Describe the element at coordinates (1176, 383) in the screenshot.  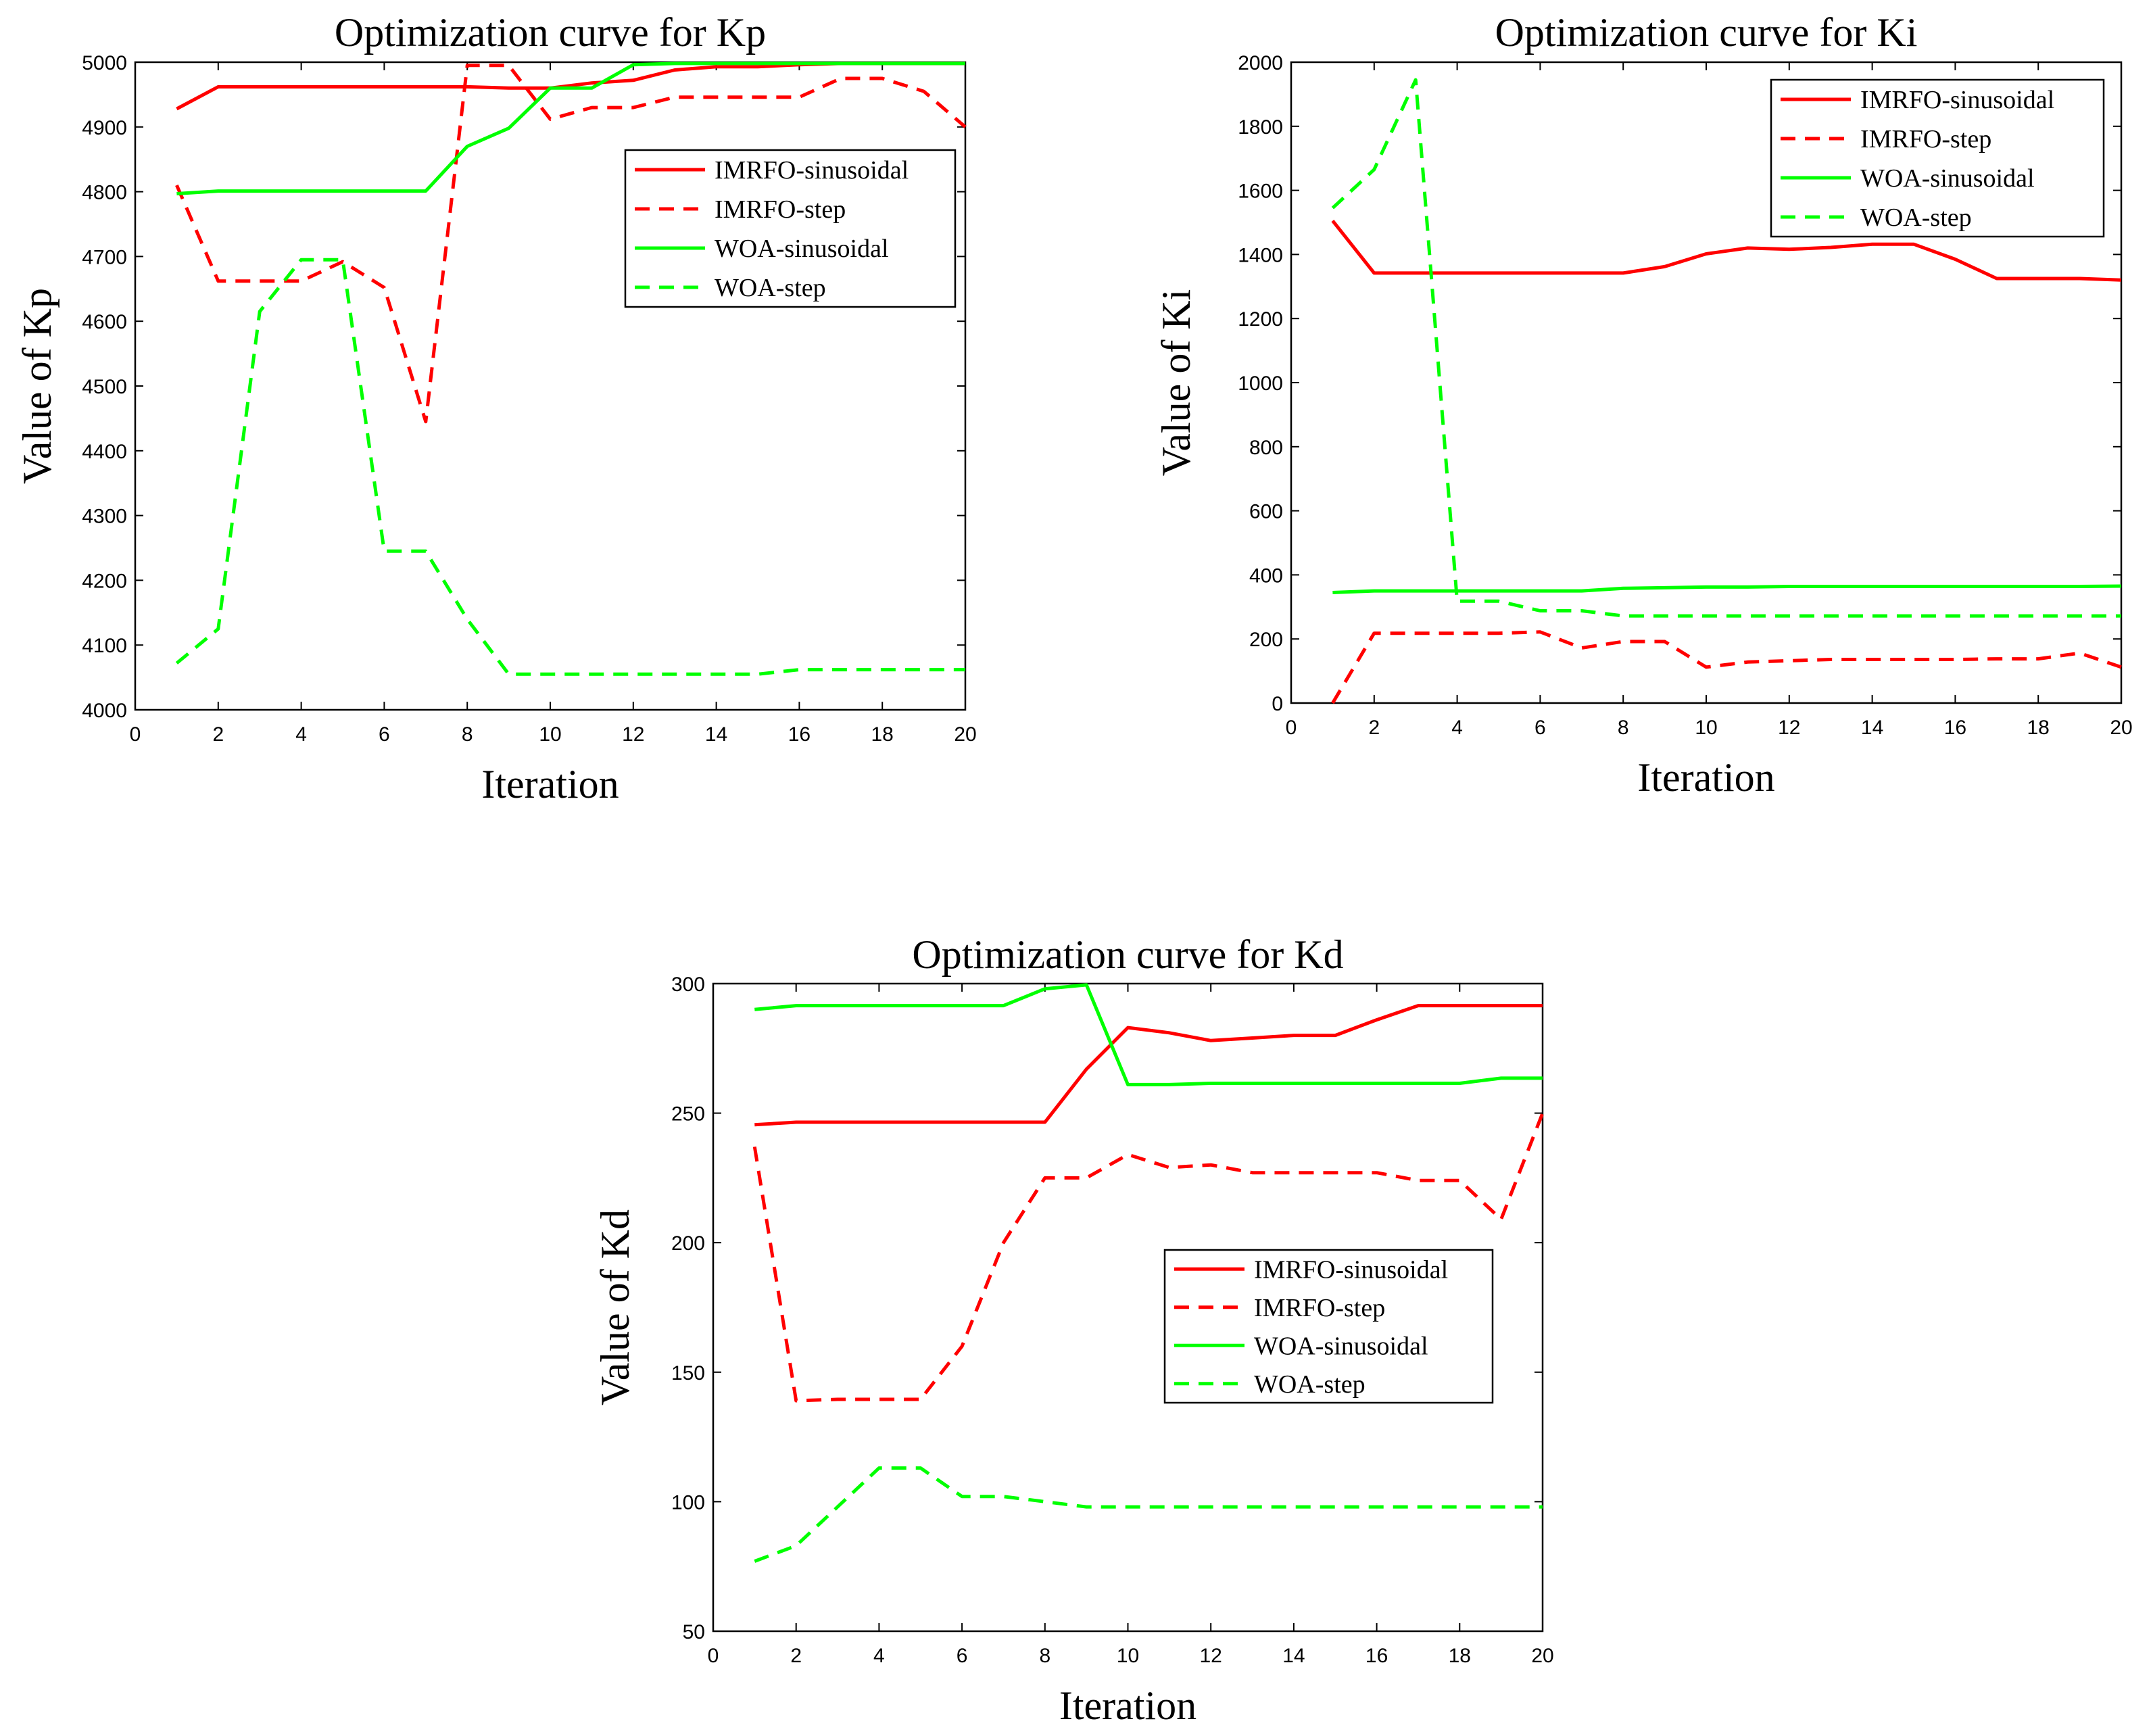
I see `y-axis-label: Value of Ki` at that location.